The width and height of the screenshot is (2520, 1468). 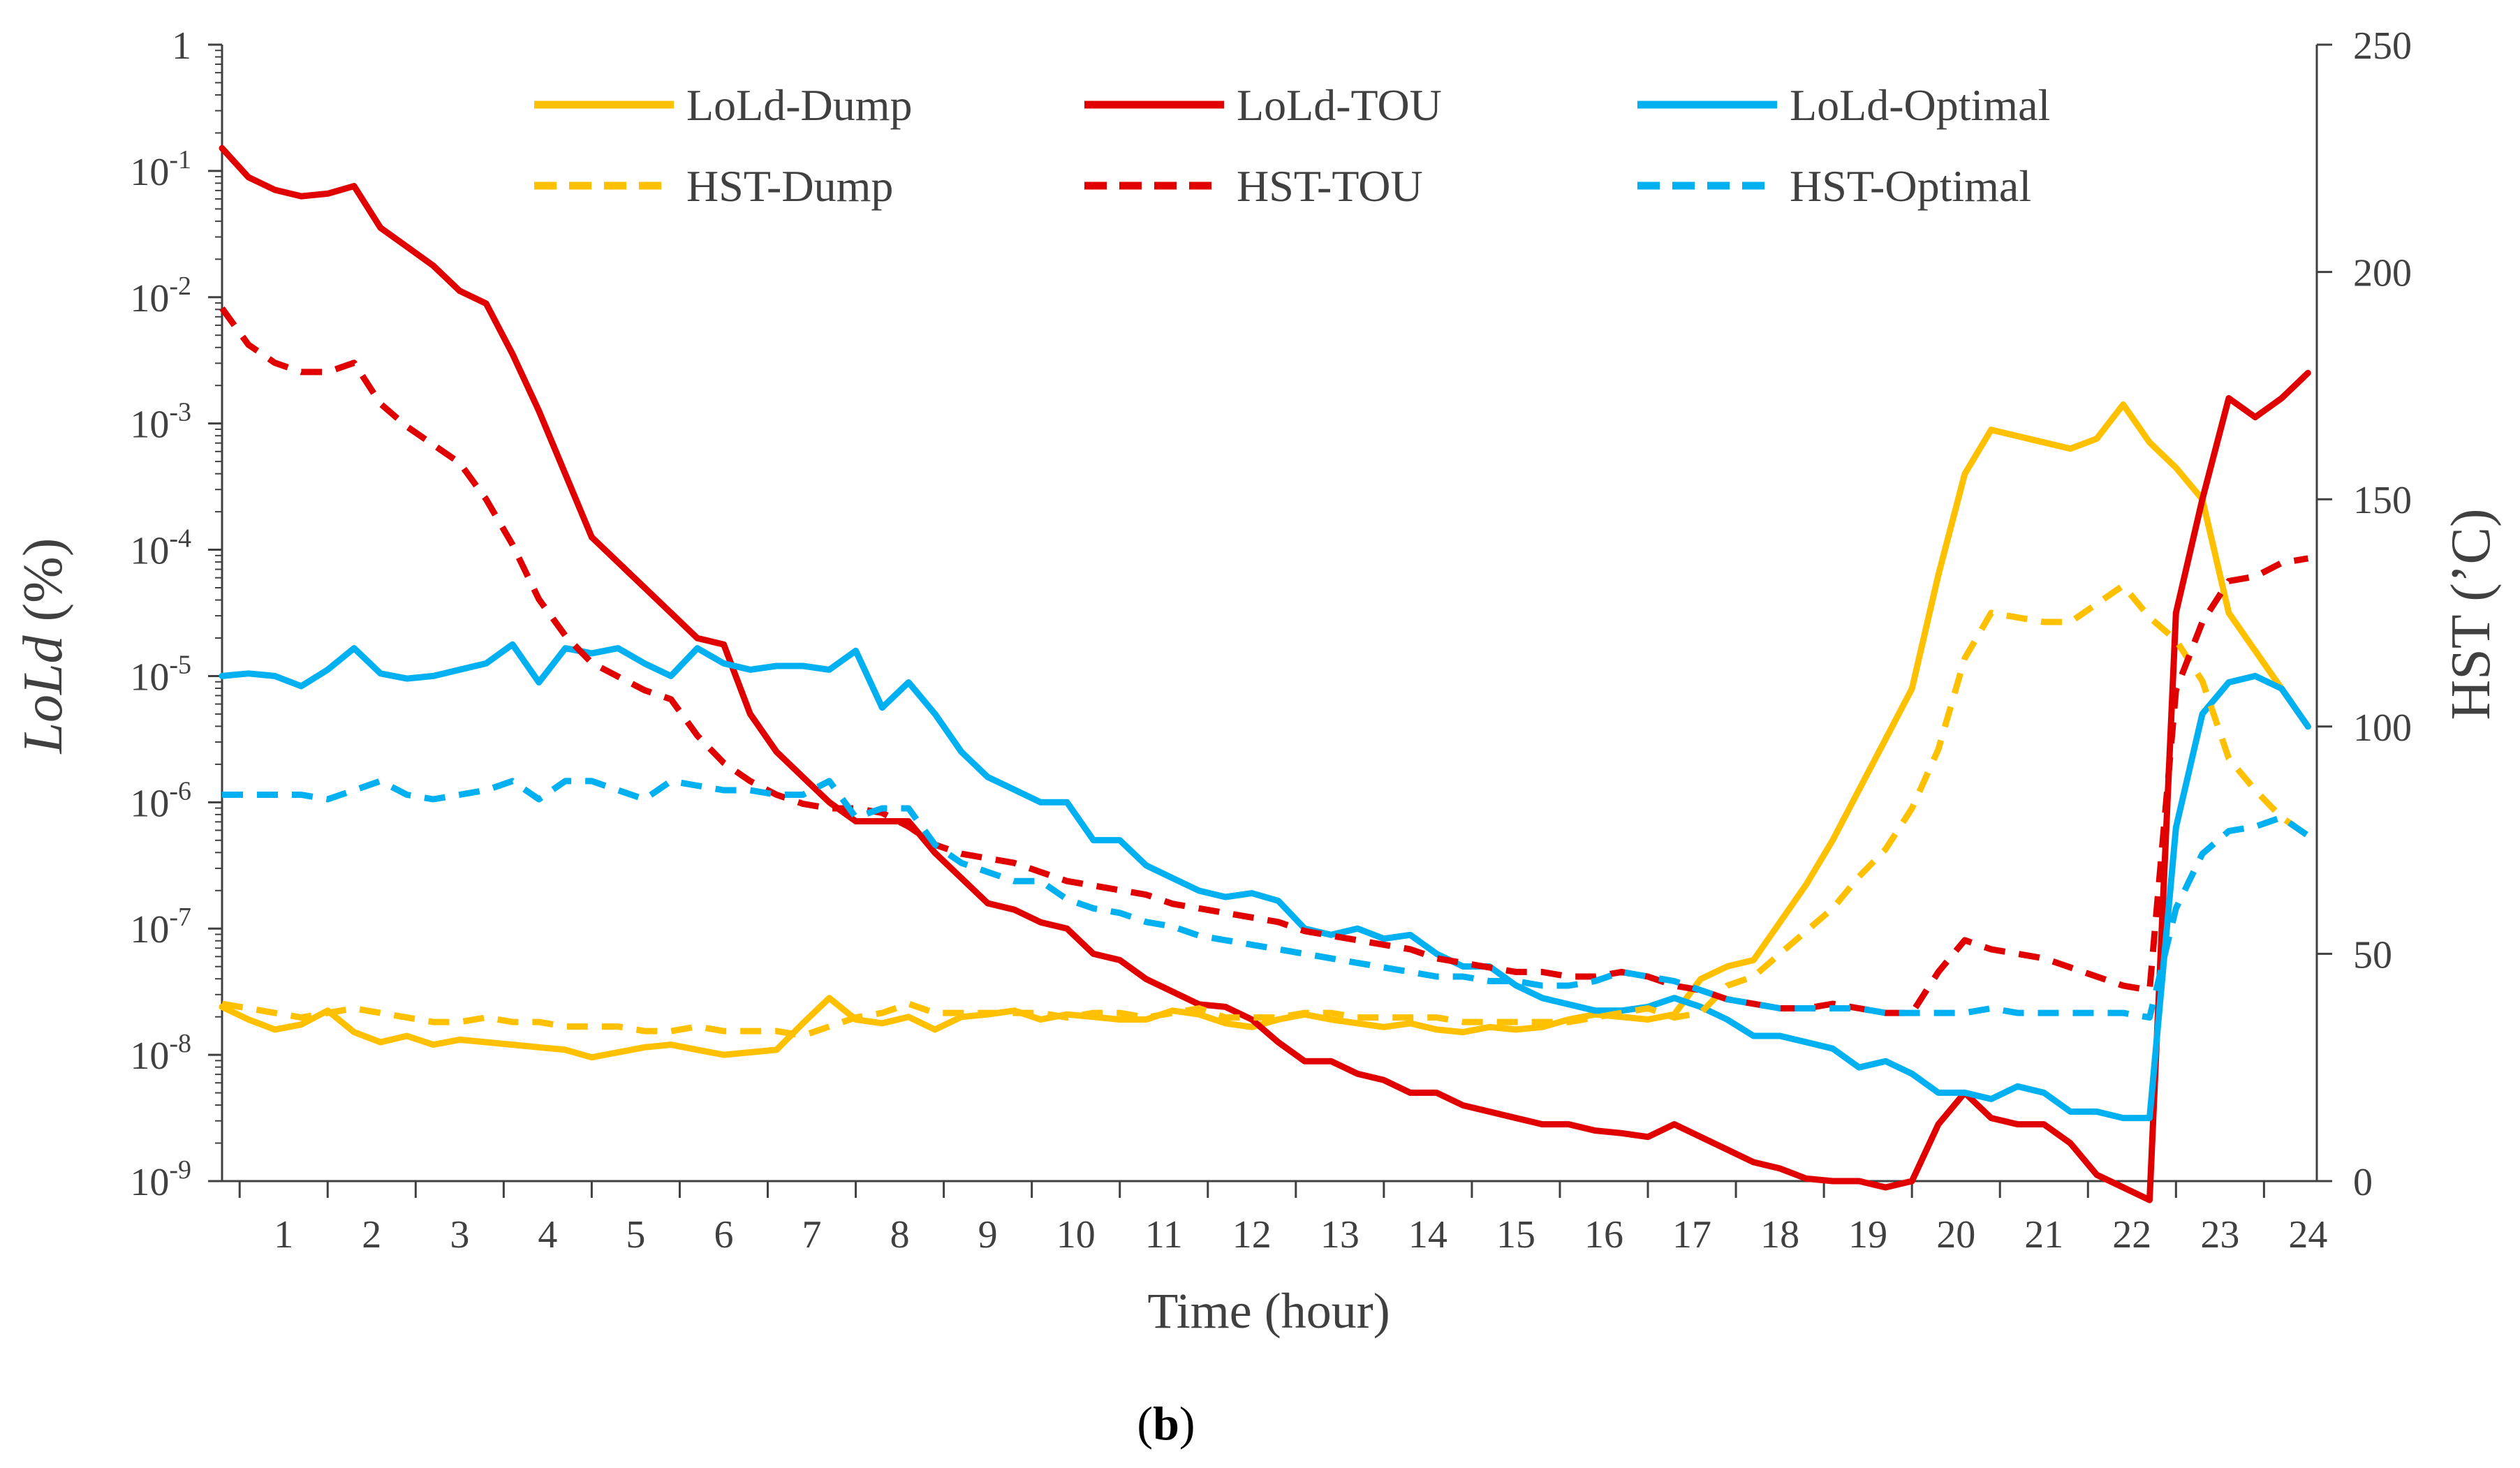 I want to click on x-tick-label: 15, so click(x=1515, y=1234).